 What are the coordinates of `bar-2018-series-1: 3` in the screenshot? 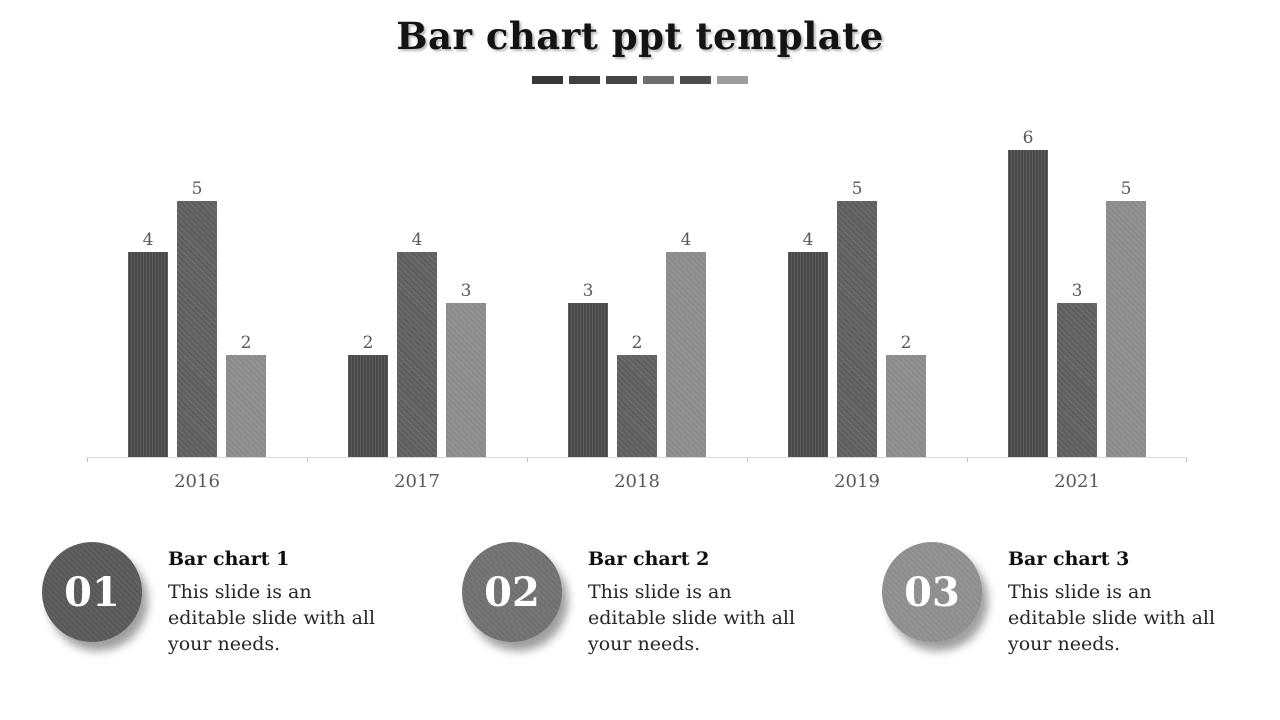 It's located at (588, 370).